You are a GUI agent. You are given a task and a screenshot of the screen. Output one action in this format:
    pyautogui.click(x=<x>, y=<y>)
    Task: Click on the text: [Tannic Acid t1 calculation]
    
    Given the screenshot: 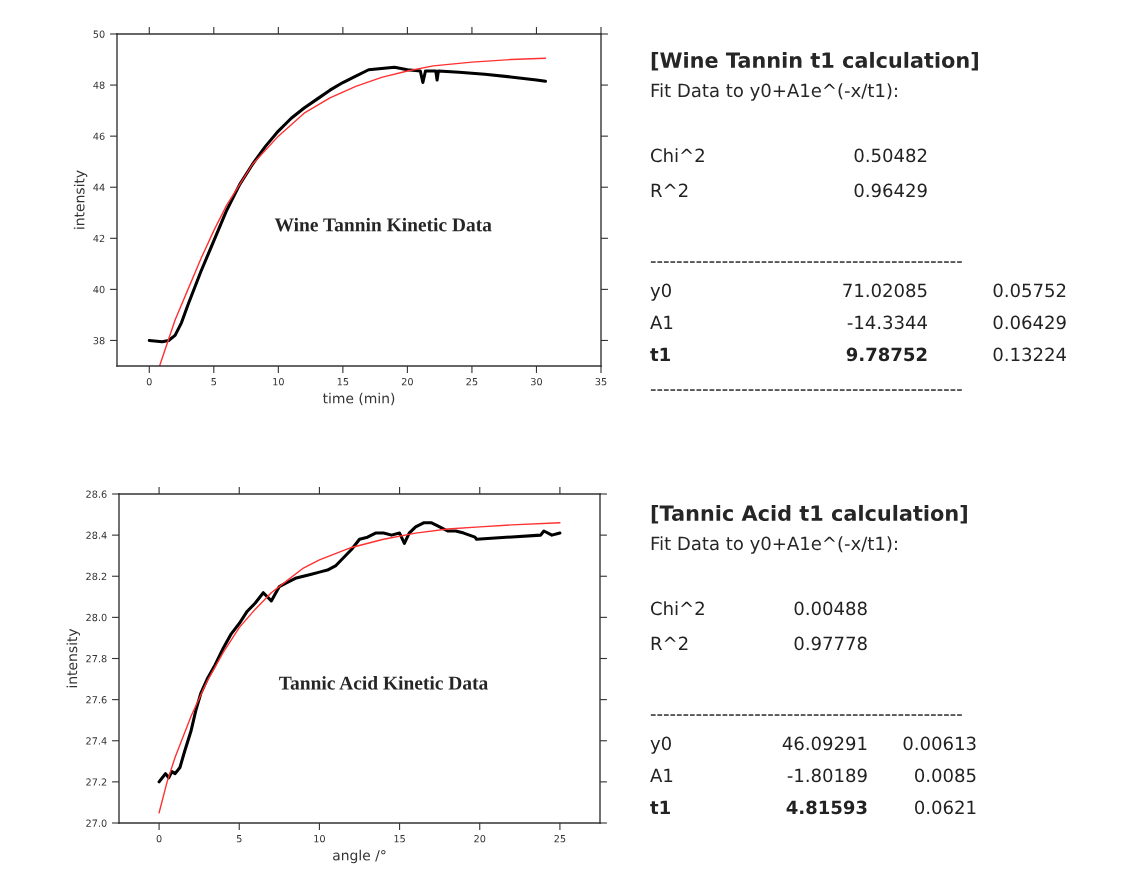 What is the action you would take?
    pyautogui.click(x=809, y=514)
    